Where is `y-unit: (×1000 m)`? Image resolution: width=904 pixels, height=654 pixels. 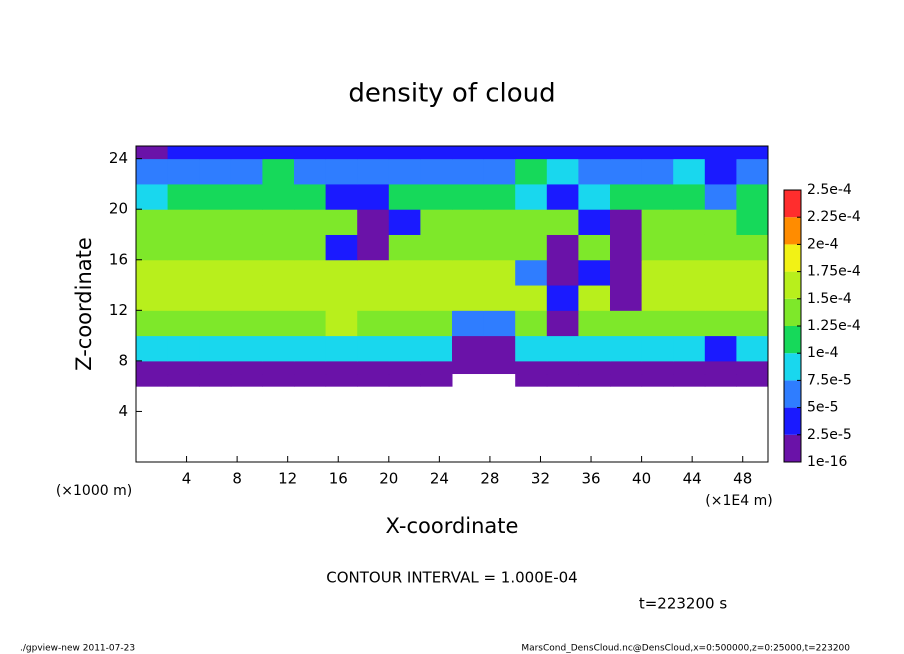 y-unit: (×1000 m) is located at coordinates (94, 491).